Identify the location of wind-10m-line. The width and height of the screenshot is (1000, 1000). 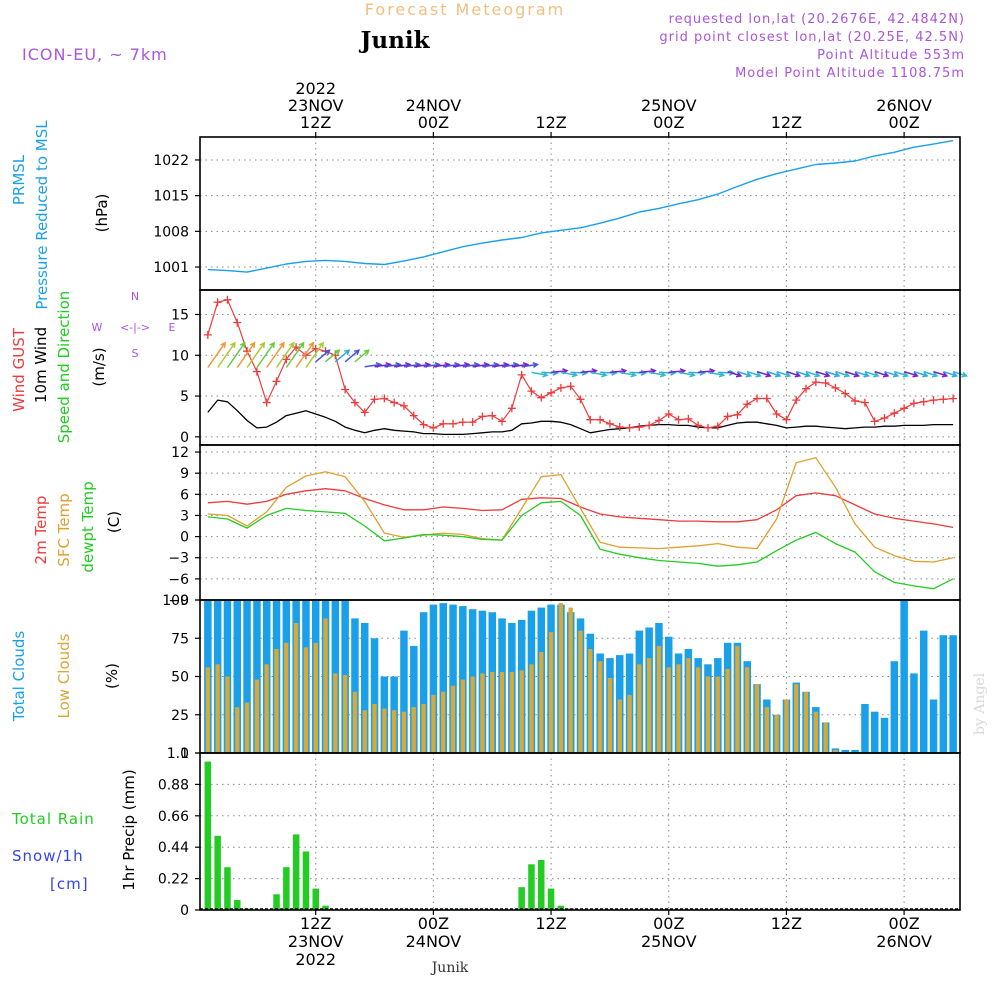
(580, 417).